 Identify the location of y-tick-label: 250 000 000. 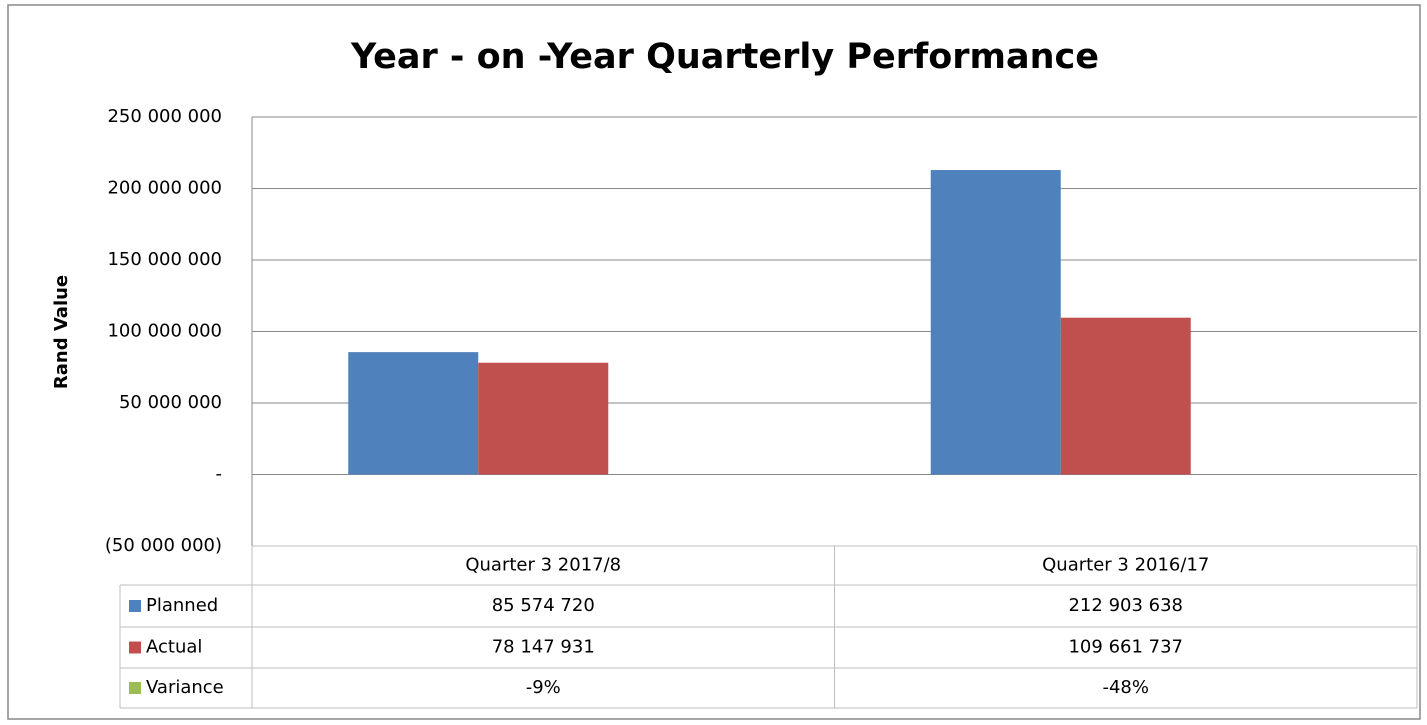
(164, 116).